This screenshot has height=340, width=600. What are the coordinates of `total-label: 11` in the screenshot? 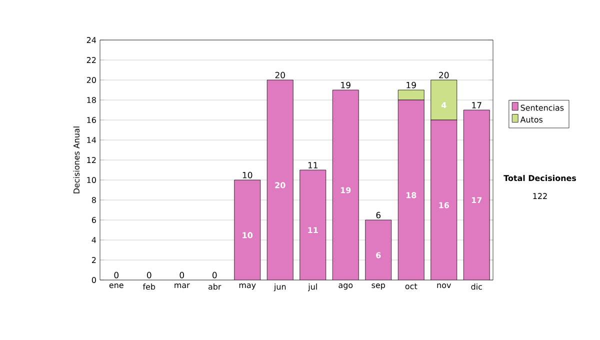 It's located at (313, 165).